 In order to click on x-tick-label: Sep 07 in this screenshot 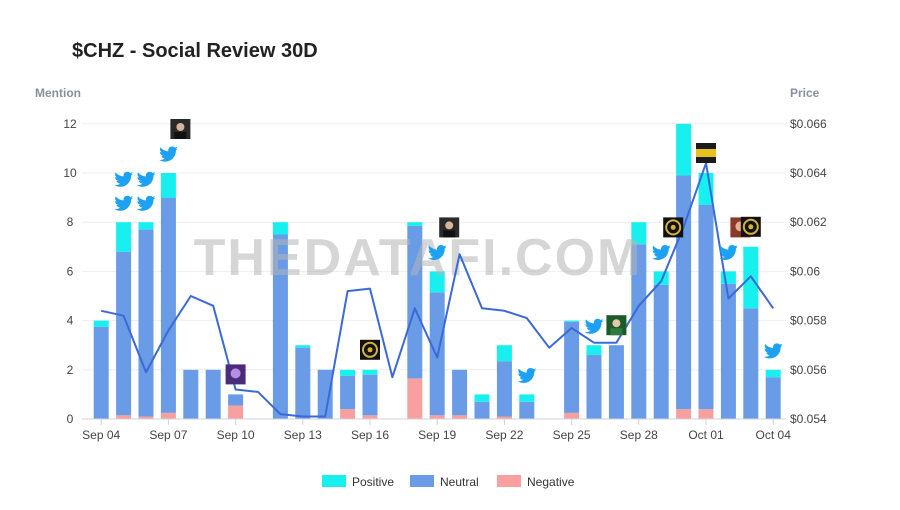, I will do `click(168, 435)`.